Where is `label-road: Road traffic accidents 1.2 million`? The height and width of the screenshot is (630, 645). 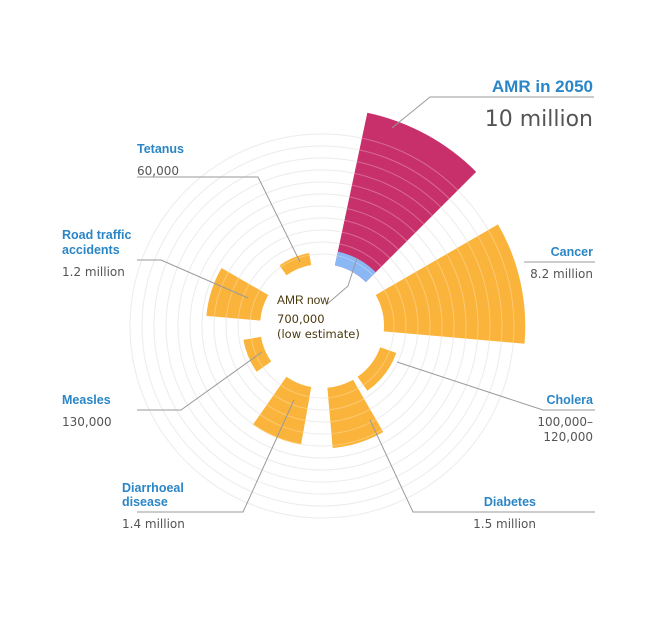 label-road: Road traffic accidents 1.2 million is located at coordinates (97, 253).